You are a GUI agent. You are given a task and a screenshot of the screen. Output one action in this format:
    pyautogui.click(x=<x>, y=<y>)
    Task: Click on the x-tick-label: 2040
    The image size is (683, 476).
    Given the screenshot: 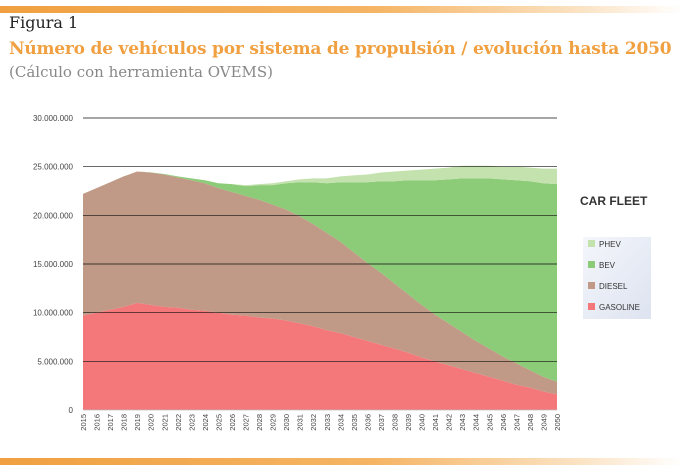 What is the action you would take?
    pyautogui.click(x=422, y=422)
    